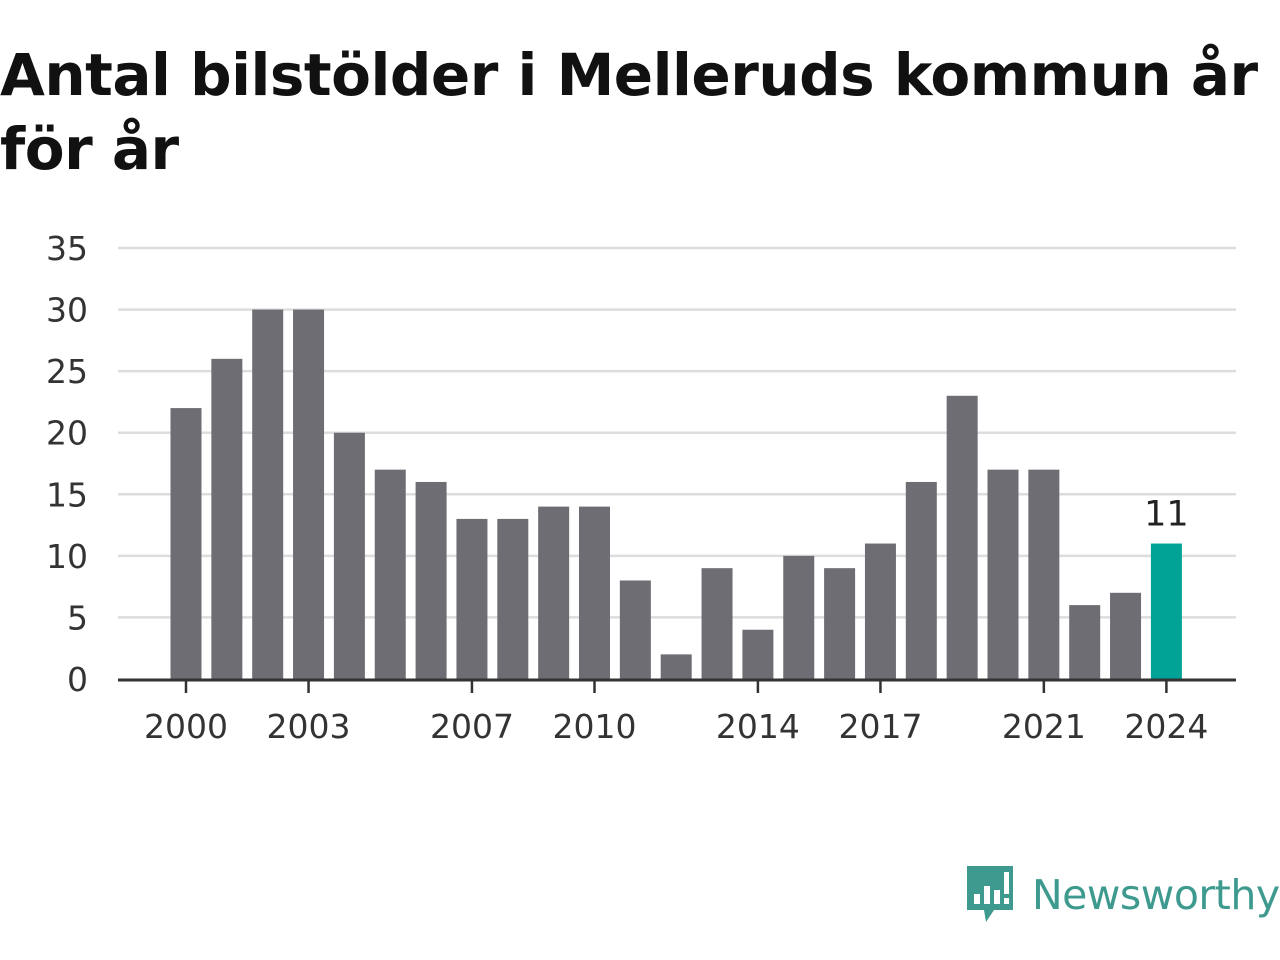 Image resolution: width=1280 pixels, height=960 pixels. Describe the element at coordinates (1166, 611) in the screenshot. I see `bar-2024` at that location.